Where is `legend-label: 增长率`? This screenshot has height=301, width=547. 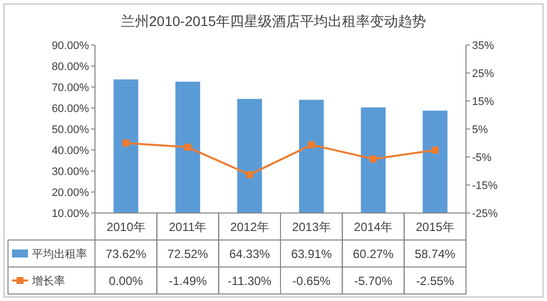
legend-label: 增长率 is located at coordinates (48, 281).